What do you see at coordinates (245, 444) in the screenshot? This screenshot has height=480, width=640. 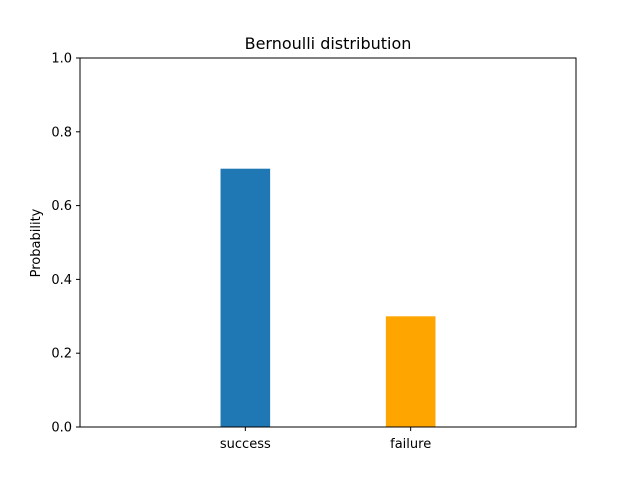 I see `x-tick-label: success` at bounding box center [245, 444].